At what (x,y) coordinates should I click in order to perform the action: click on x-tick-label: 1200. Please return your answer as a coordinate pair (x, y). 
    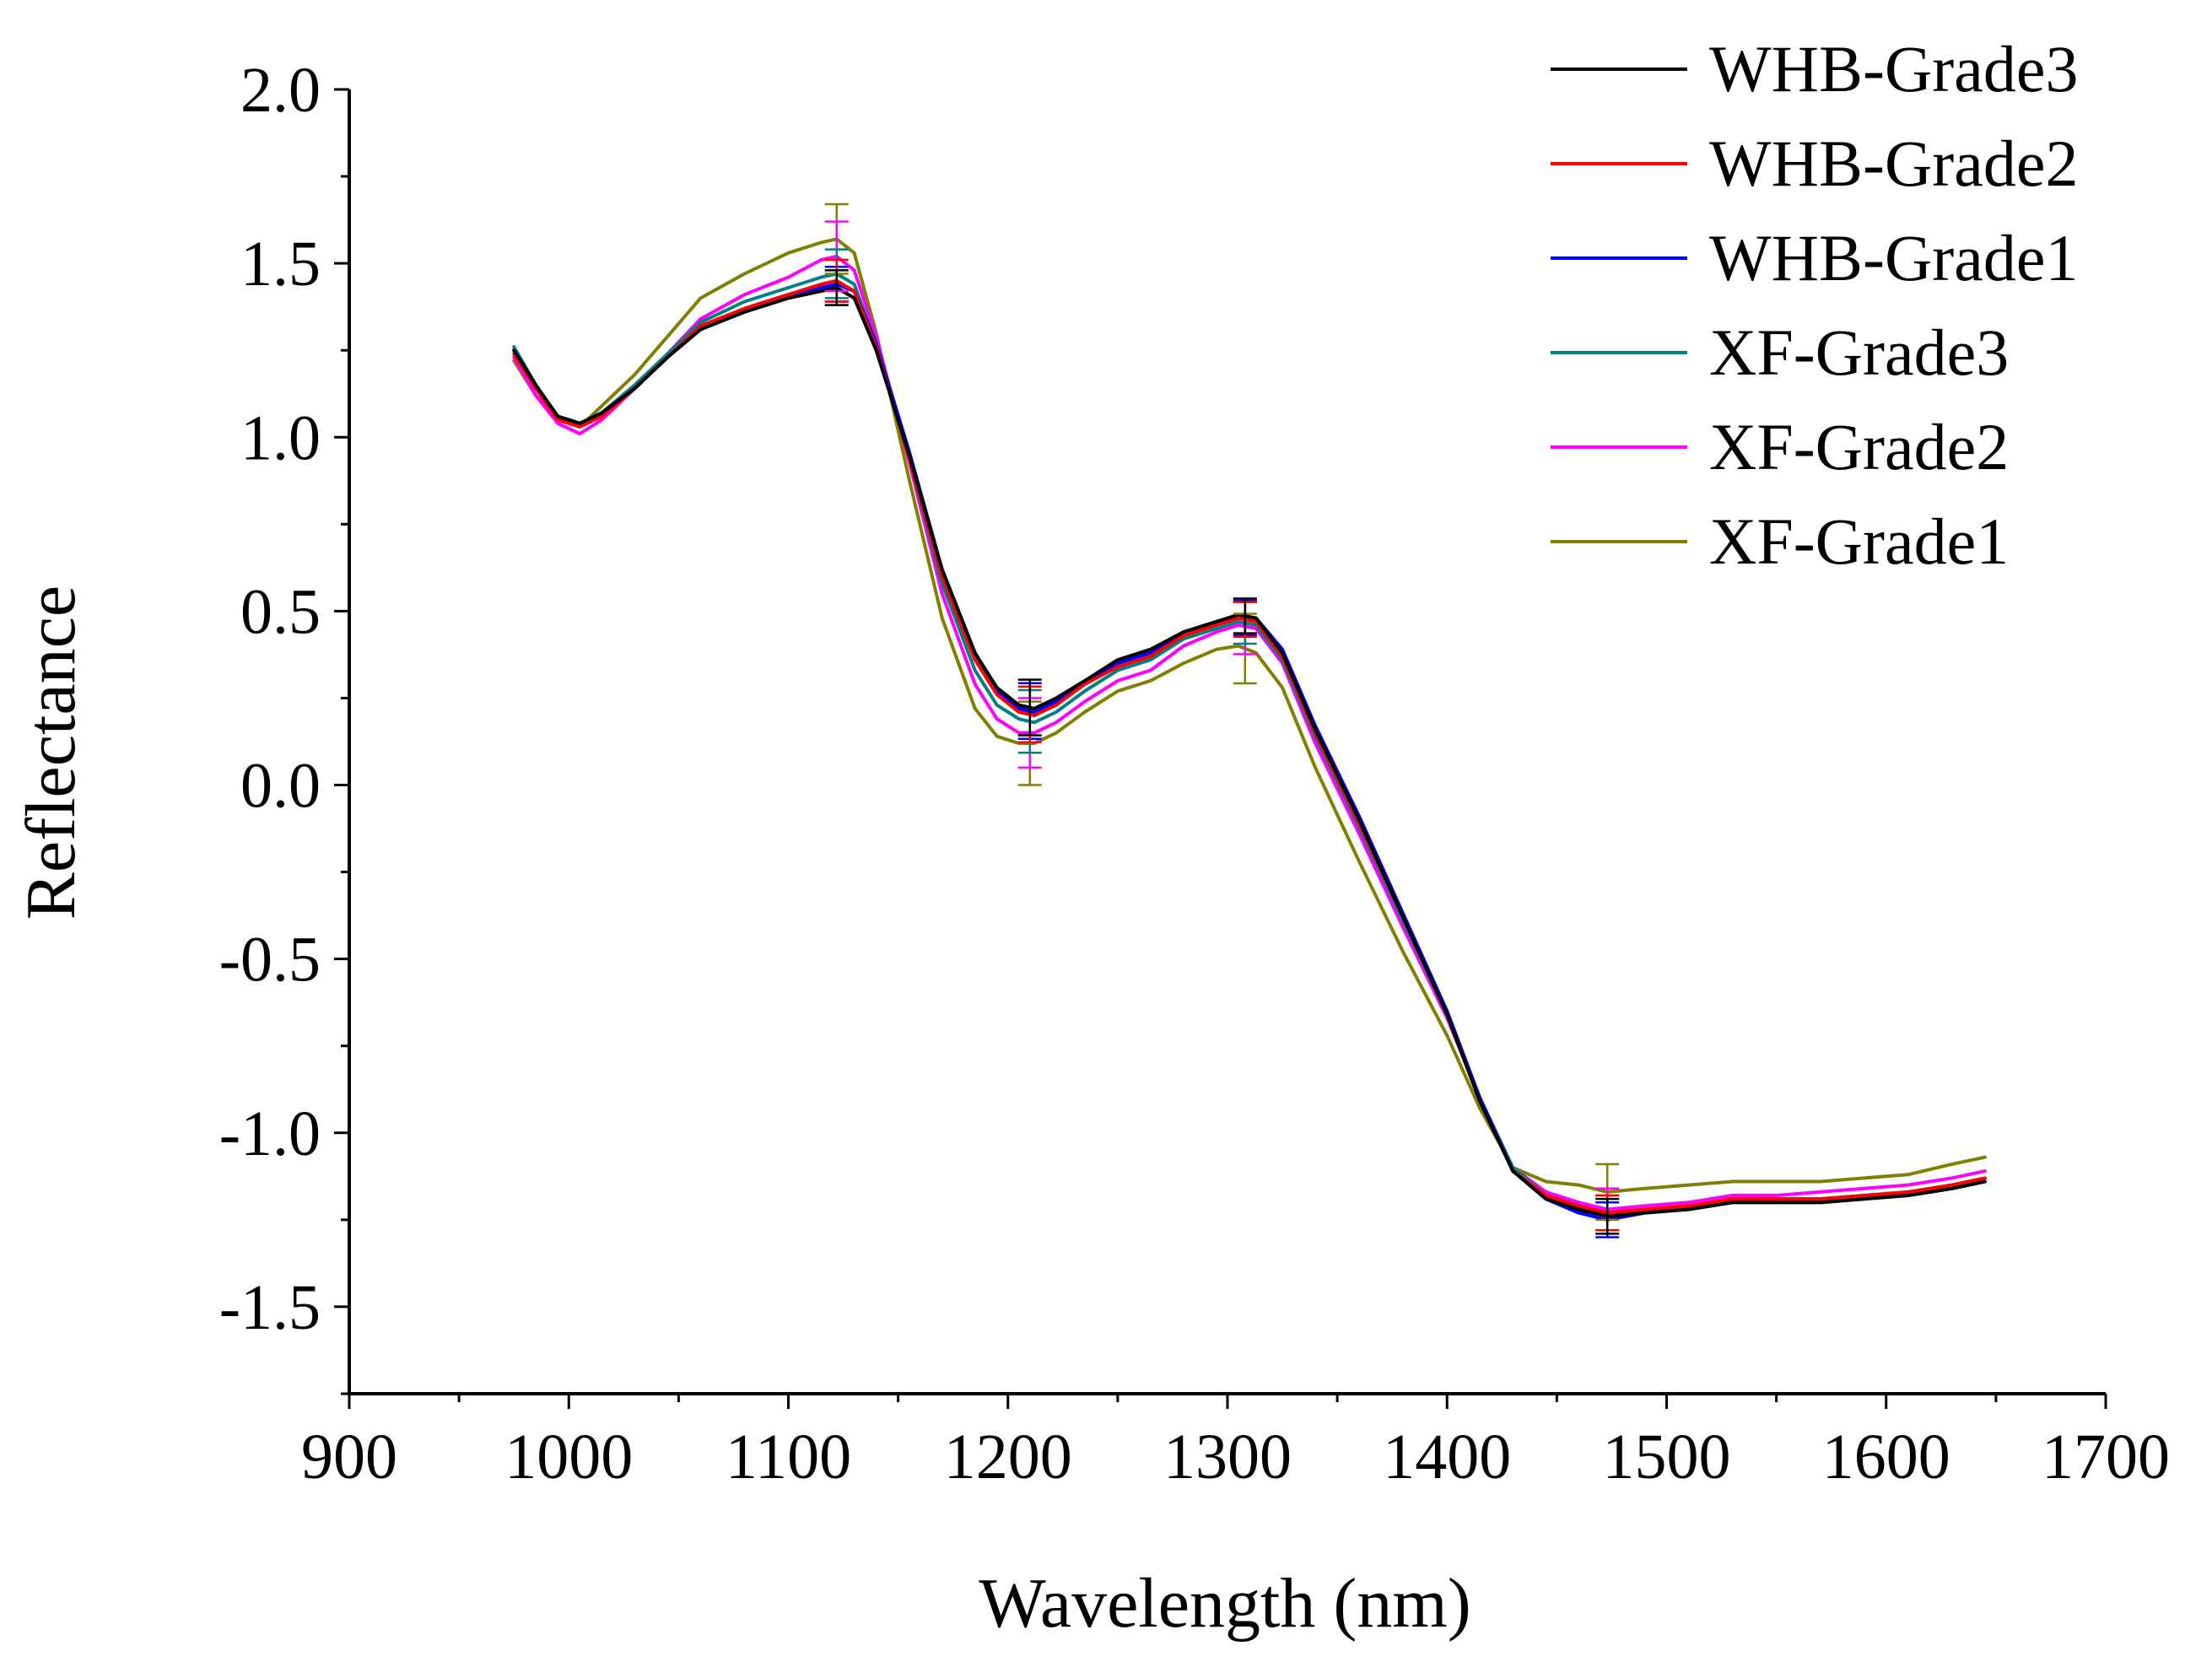
    Looking at the image, I should click on (1008, 1457).